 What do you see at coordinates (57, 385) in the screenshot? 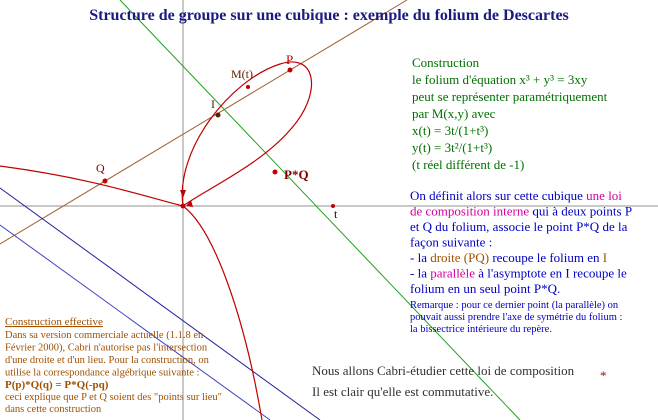
I see `effective-formula: P(p)*Q(q) = P*Q(-pq)` at bounding box center [57, 385].